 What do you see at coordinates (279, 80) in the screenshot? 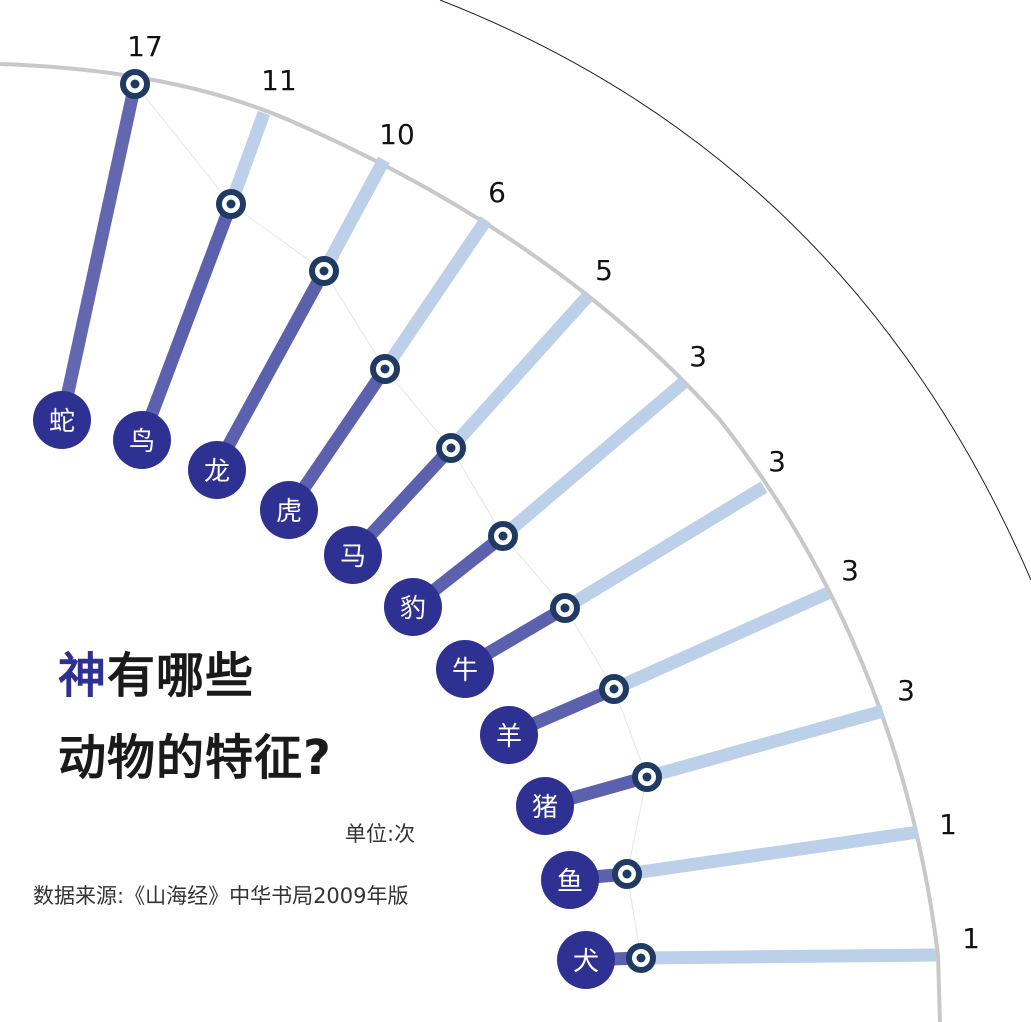
I see `value-label: 11` at bounding box center [279, 80].